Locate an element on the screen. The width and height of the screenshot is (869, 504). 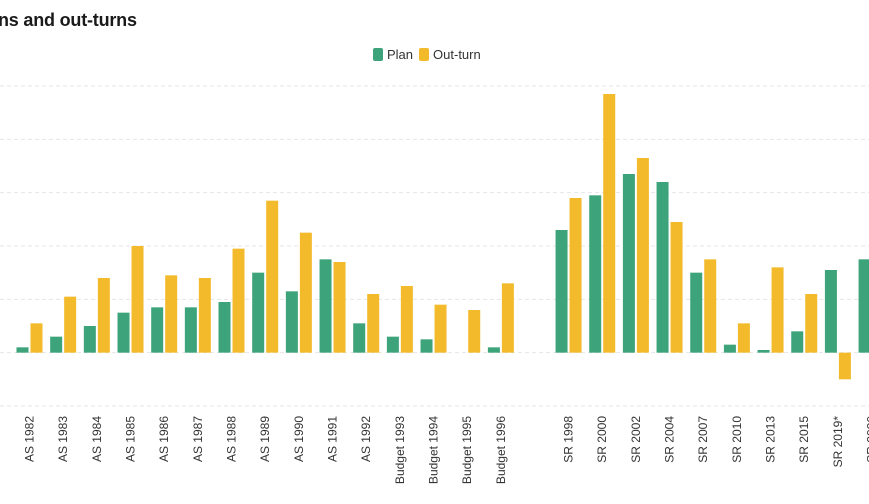
legend-swatch-outturn is located at coordinates (424, 54).